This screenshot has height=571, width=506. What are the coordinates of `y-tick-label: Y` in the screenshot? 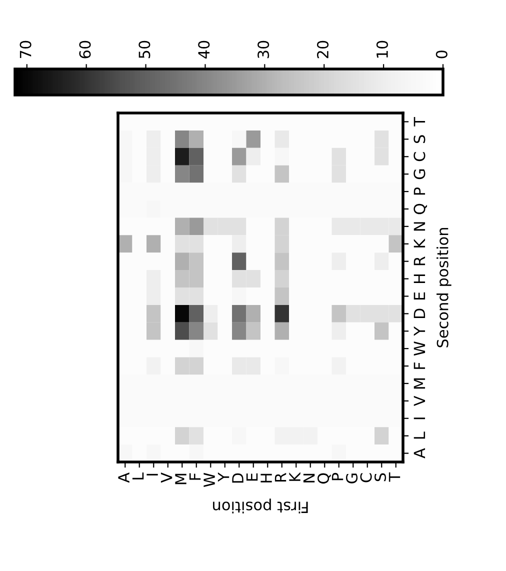 It's located at (420, 331).